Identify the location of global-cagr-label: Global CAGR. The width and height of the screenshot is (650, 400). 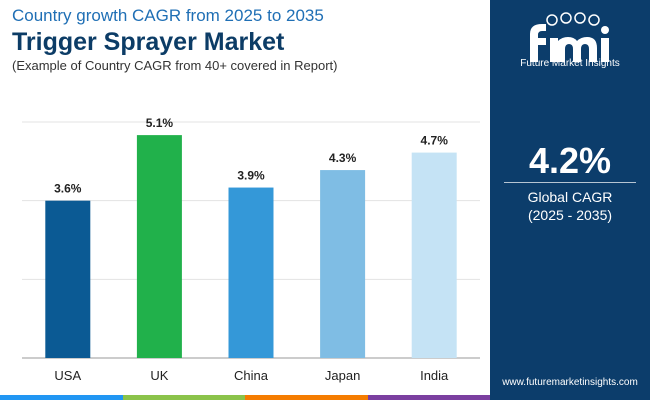
(570, 197).